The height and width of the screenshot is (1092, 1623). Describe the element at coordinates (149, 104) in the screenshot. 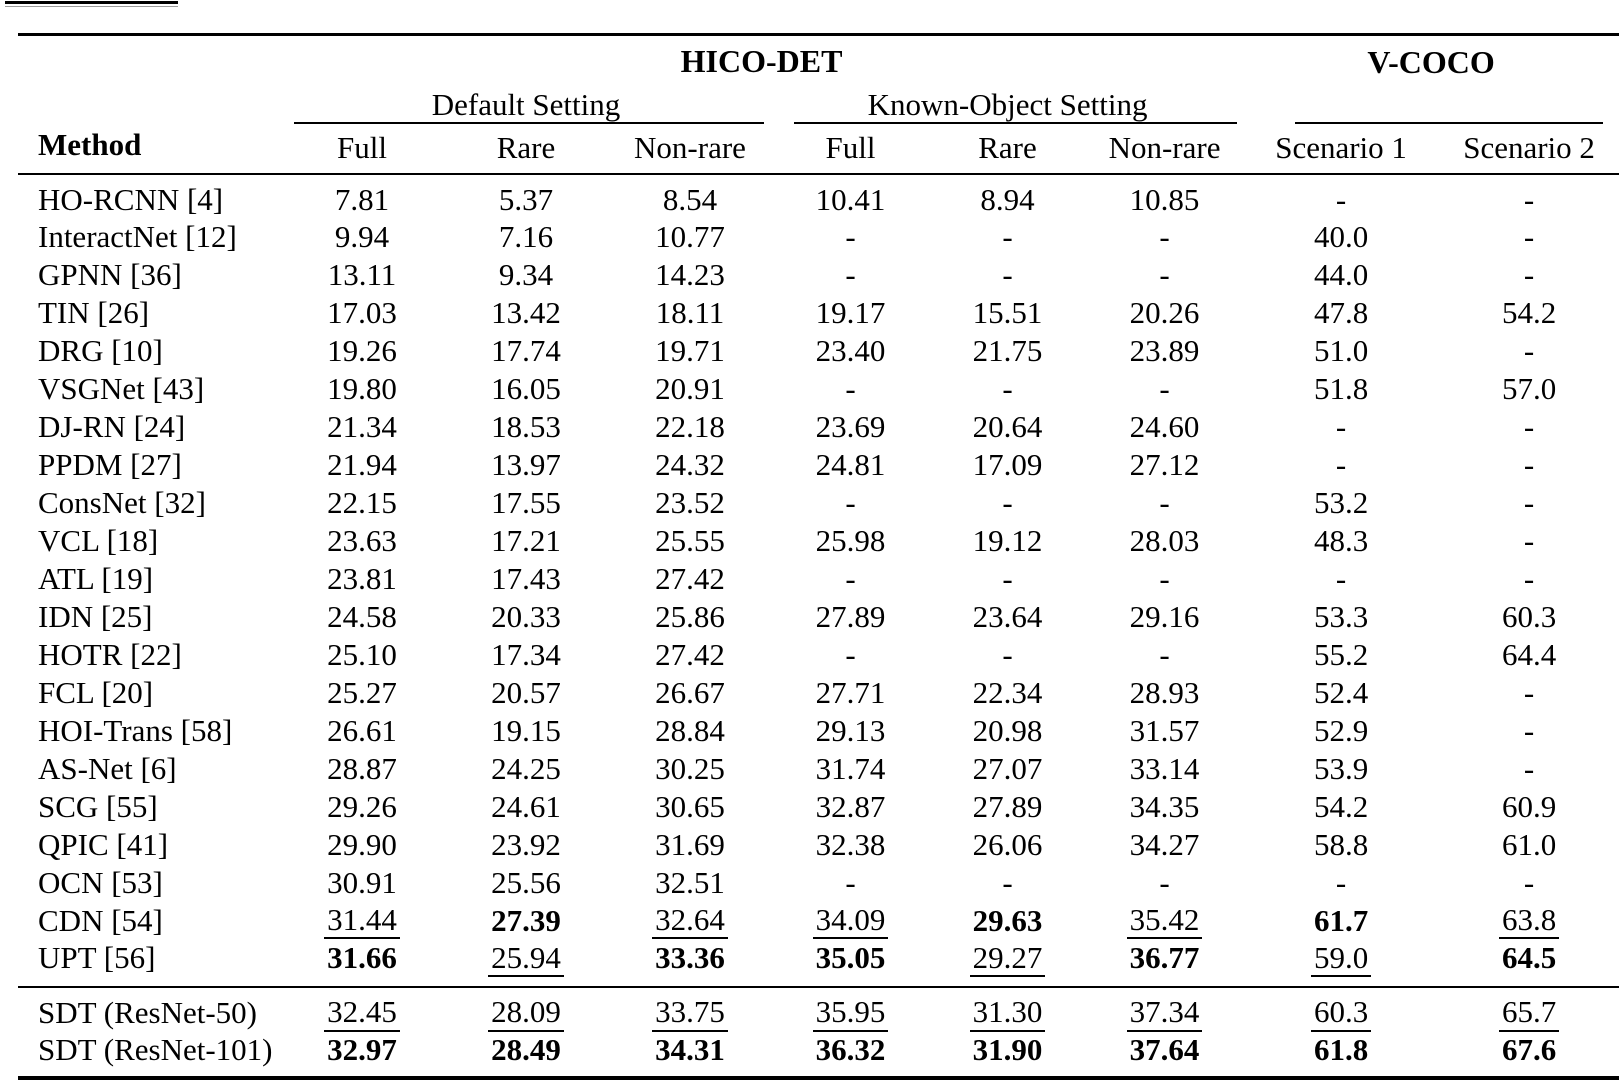

I see `column-header-method: Method` at that location.